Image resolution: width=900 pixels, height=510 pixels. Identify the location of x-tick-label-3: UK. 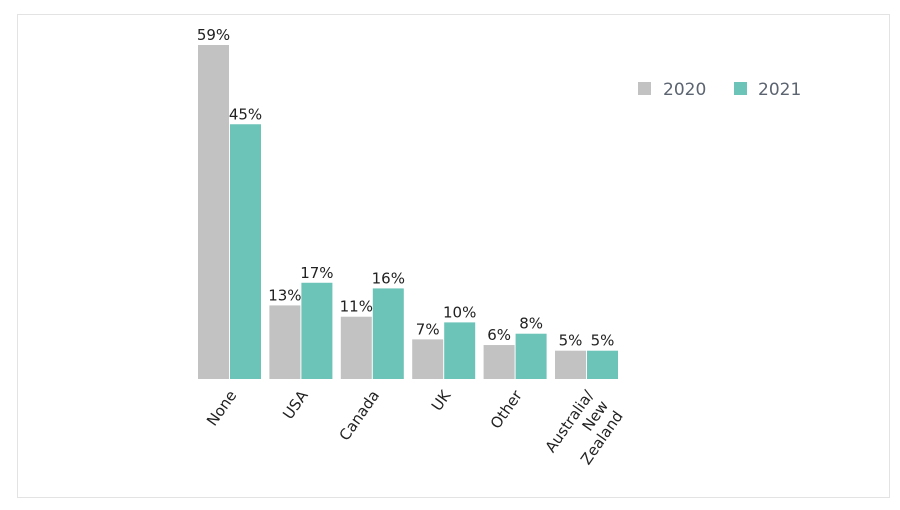
(441, 400).